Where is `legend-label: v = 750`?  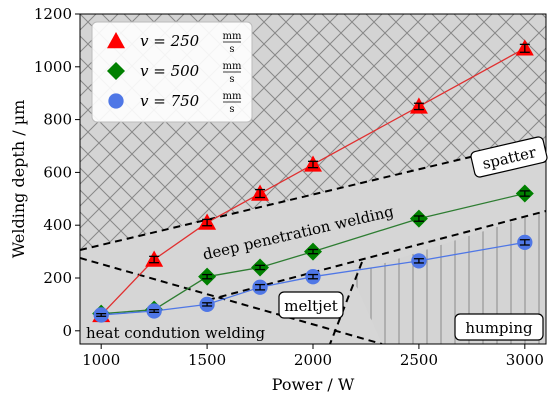
legend-label: v = 750 is located at coordinates (170, 101).